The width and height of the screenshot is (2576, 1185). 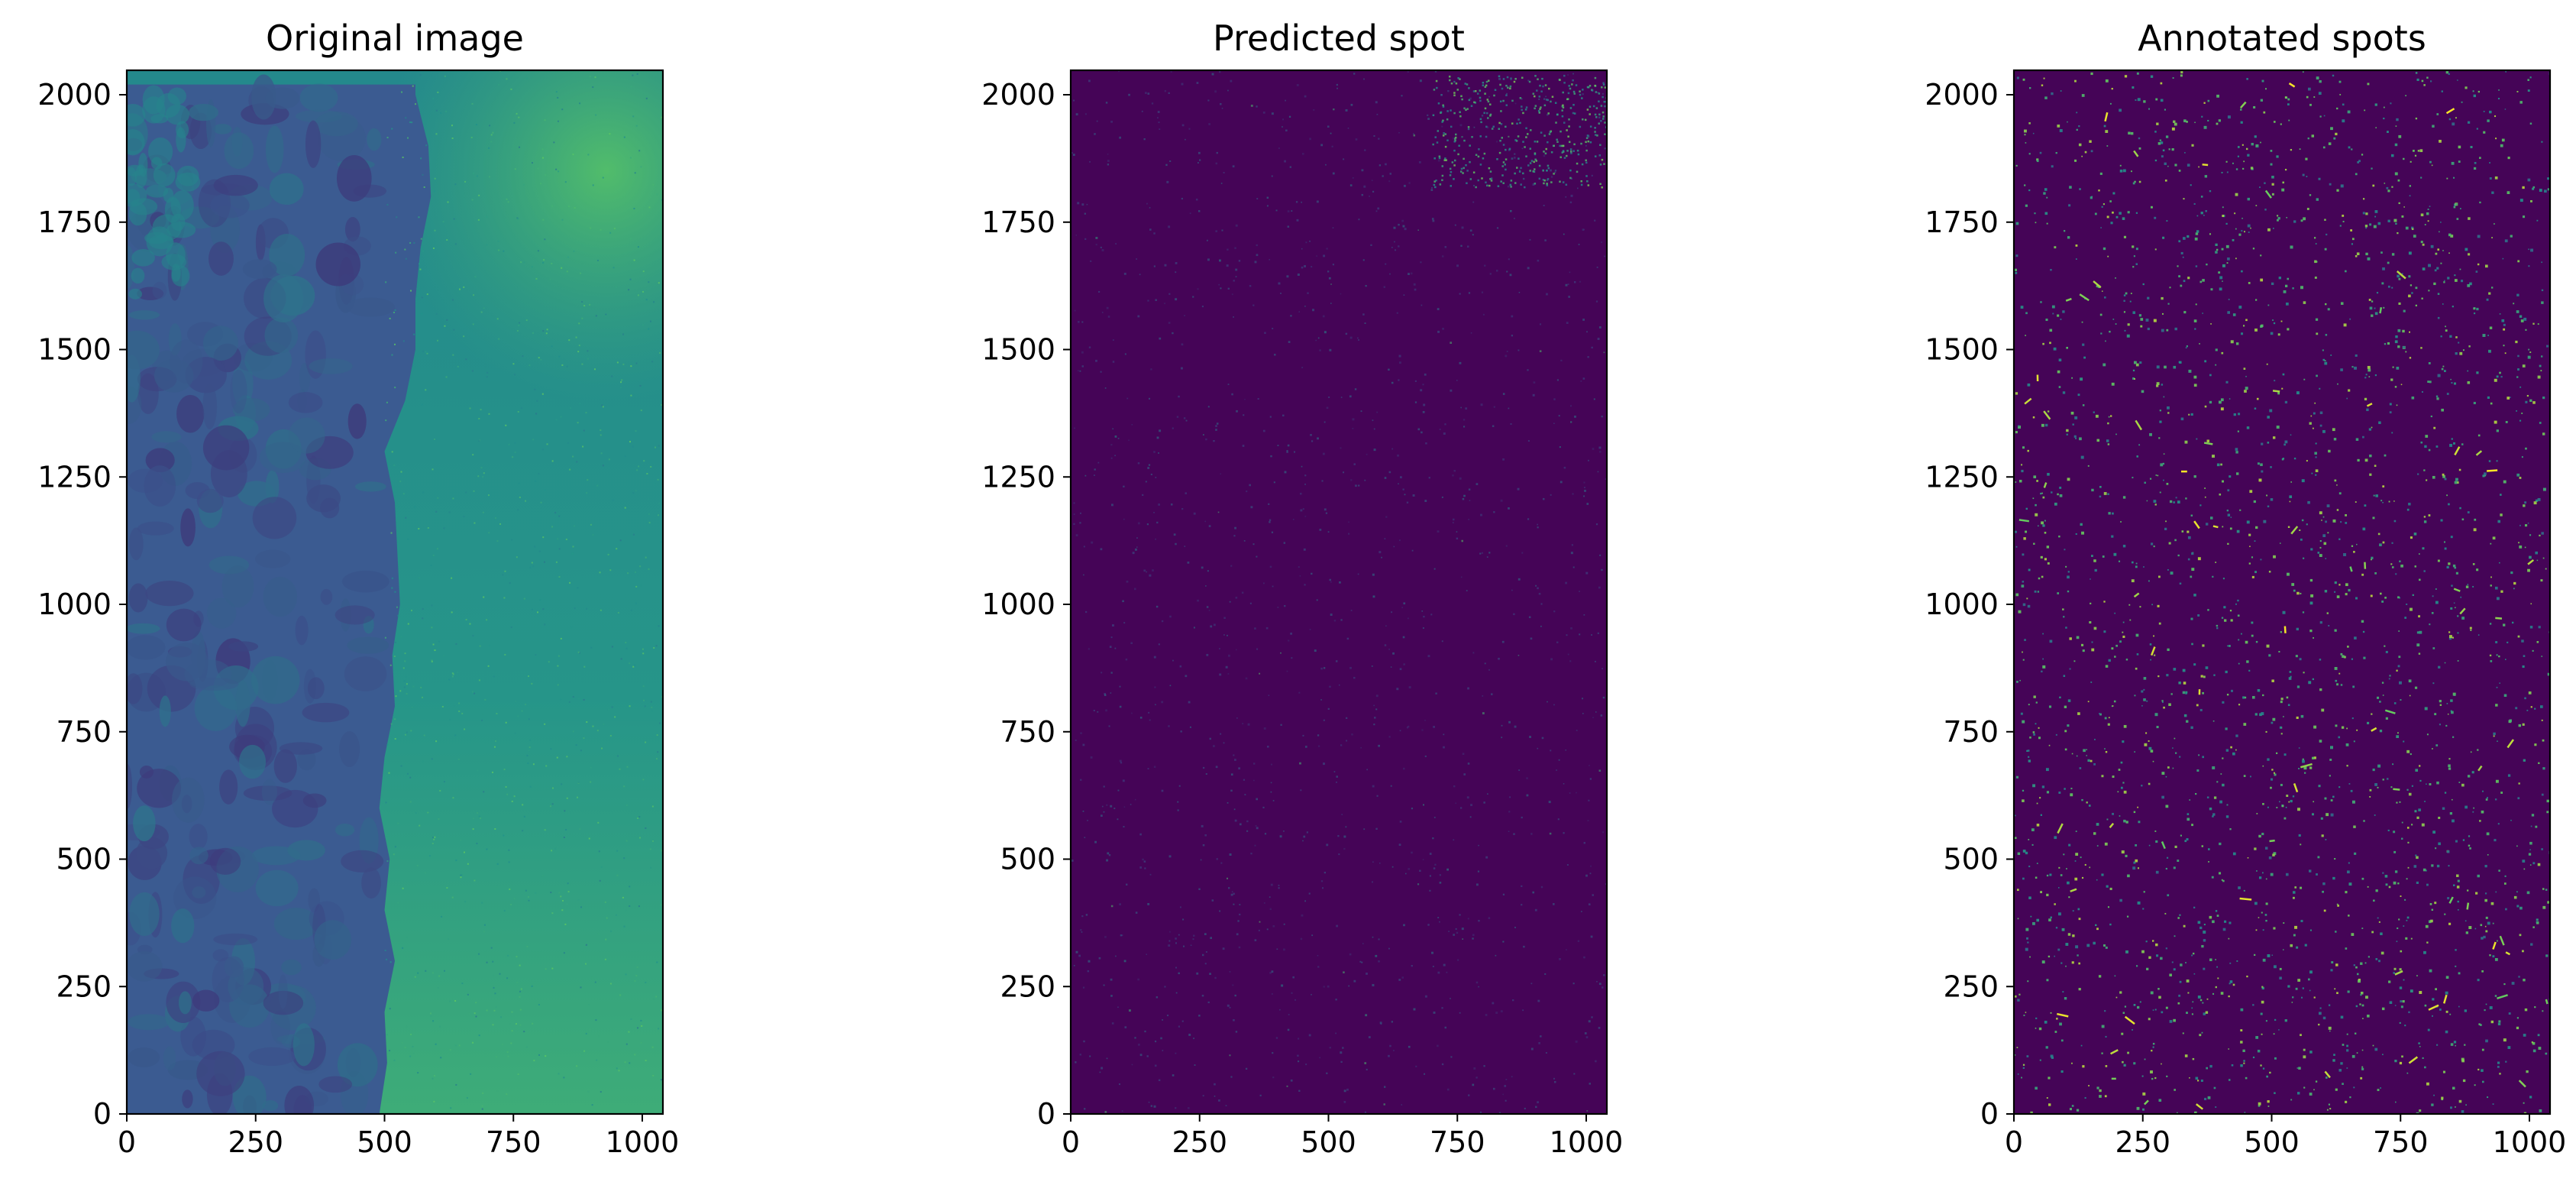 I want to click on bright-region, so click(x=521, y=235).